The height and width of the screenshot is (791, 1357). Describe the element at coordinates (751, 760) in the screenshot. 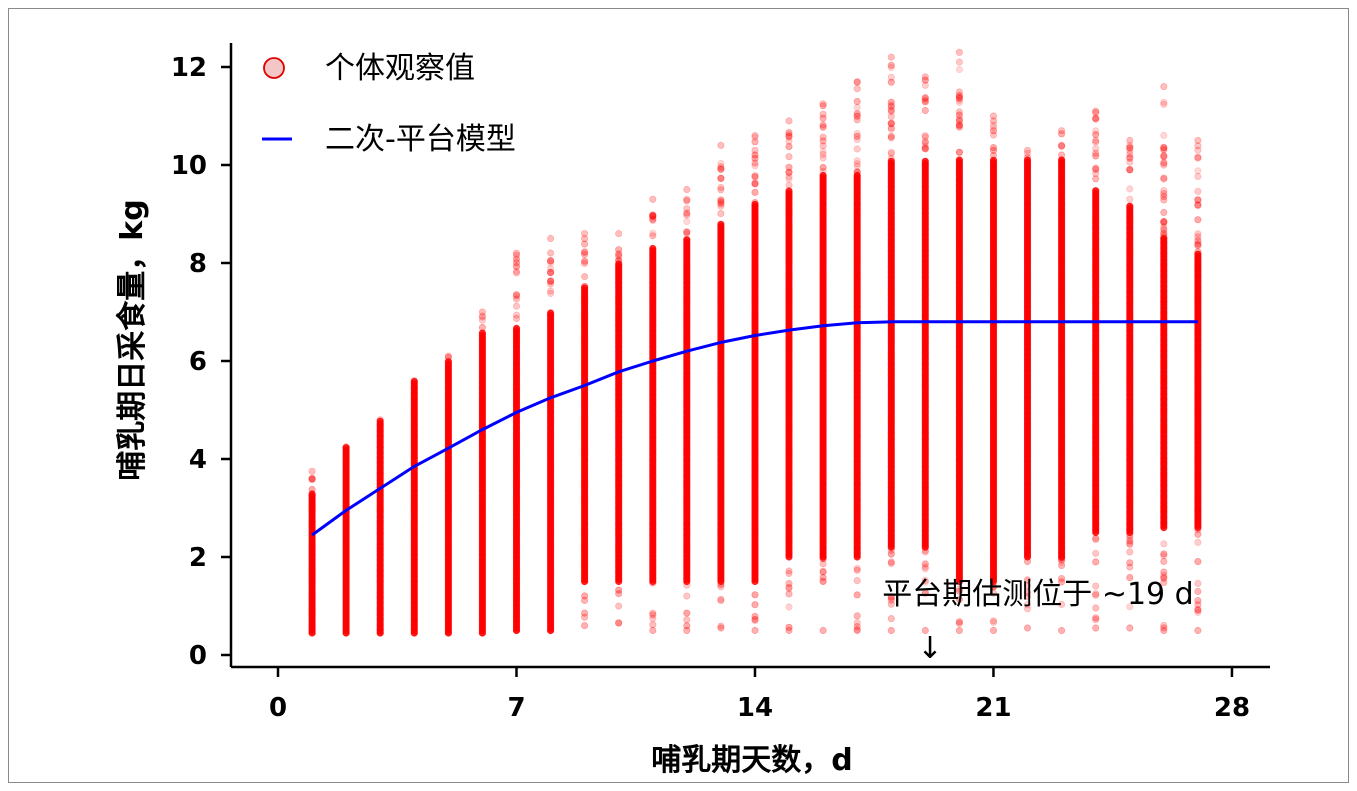

I see `x-axis-title: 哺乳期天数，d` at that location.